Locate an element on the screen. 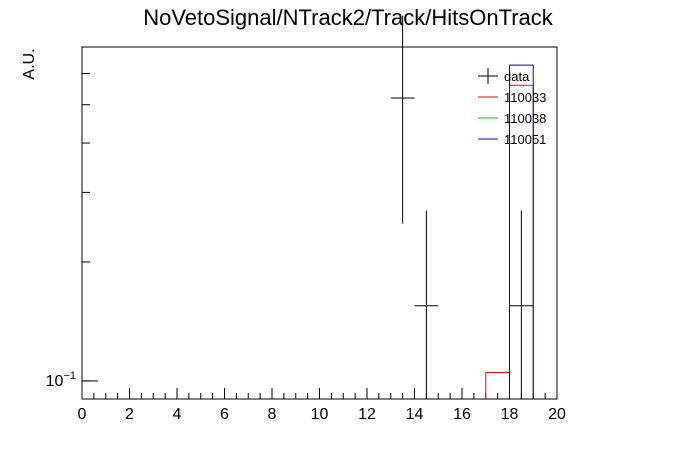 The width and height of the screenshot is (696, 472). x-tick-label: 14 is located at coordinates (415, 414).